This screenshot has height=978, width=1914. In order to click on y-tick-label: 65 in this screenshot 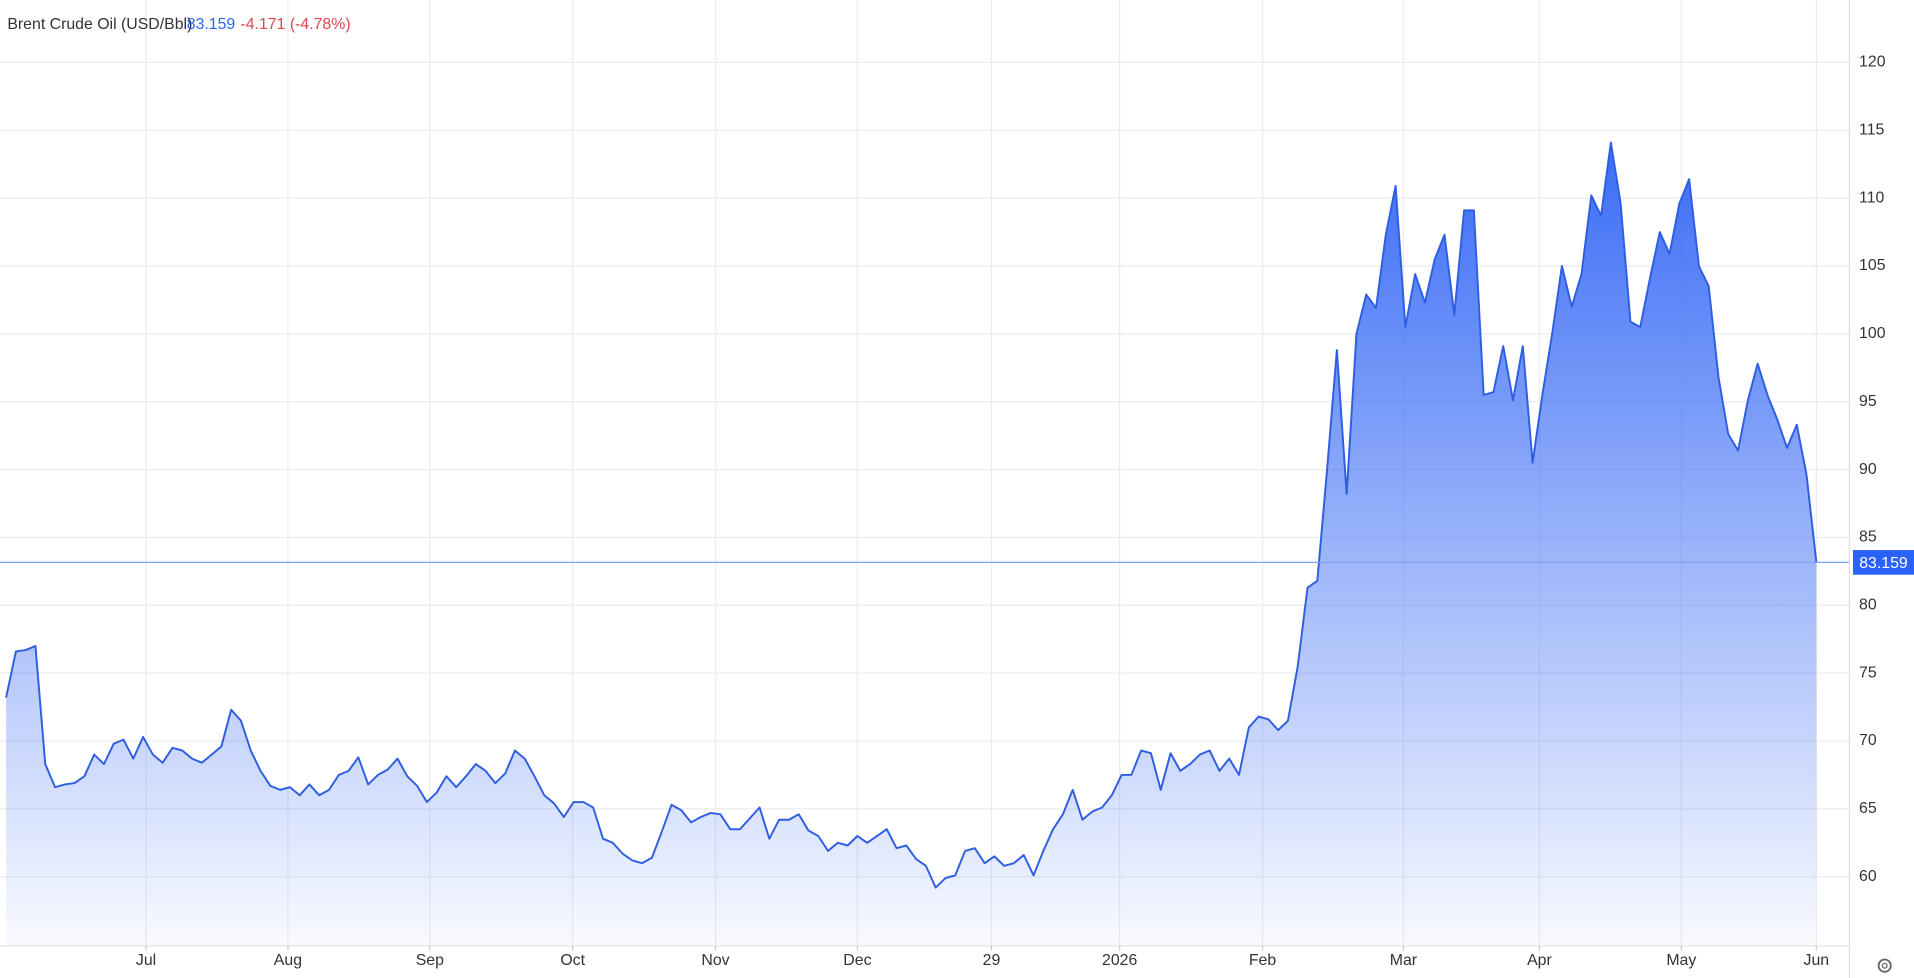, I will do `click(1868, 808)`.